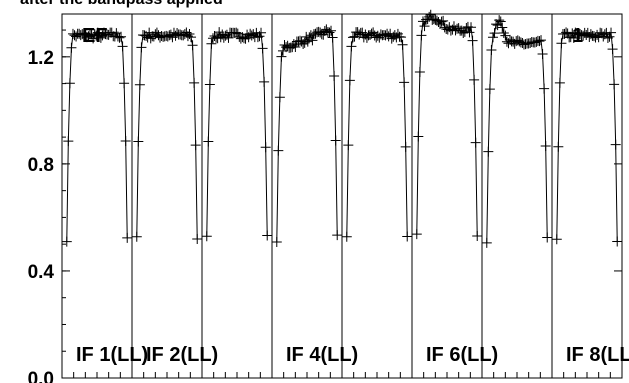  Describe the element at coordinates (590, 196) in the screenshot. I see `panel-8: IF 8(LL) 1` at that location.